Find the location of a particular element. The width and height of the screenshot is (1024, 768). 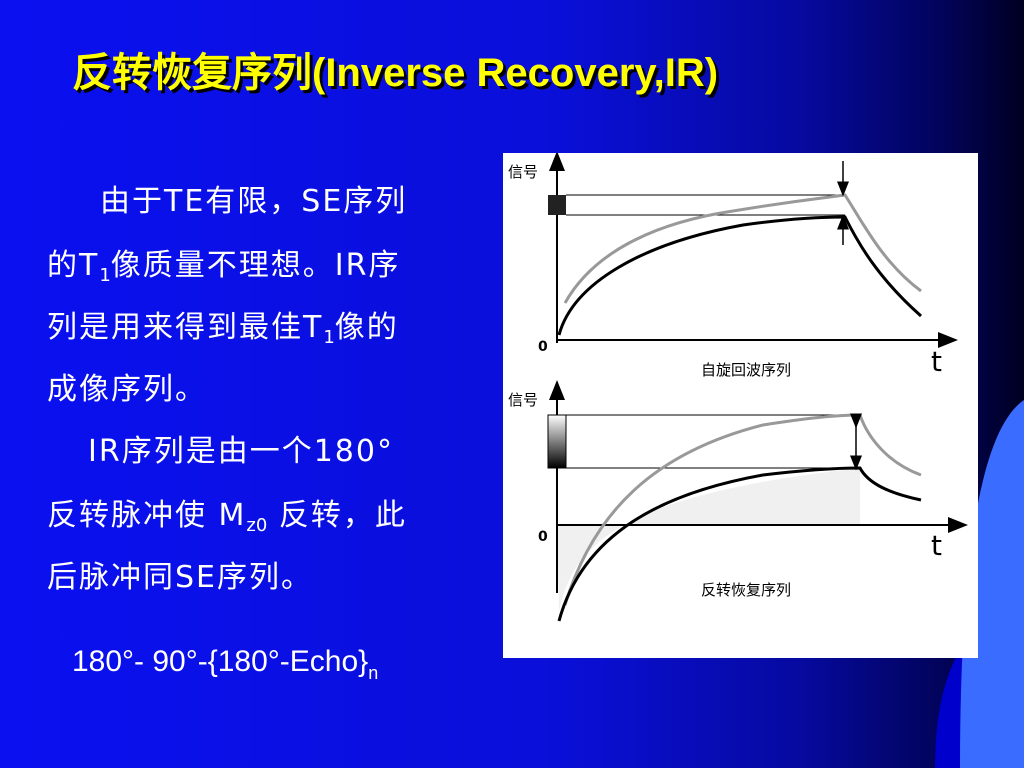

title: 反转恢复序列(Inverse Recovery,IR) is located at coordinates (395, 73).